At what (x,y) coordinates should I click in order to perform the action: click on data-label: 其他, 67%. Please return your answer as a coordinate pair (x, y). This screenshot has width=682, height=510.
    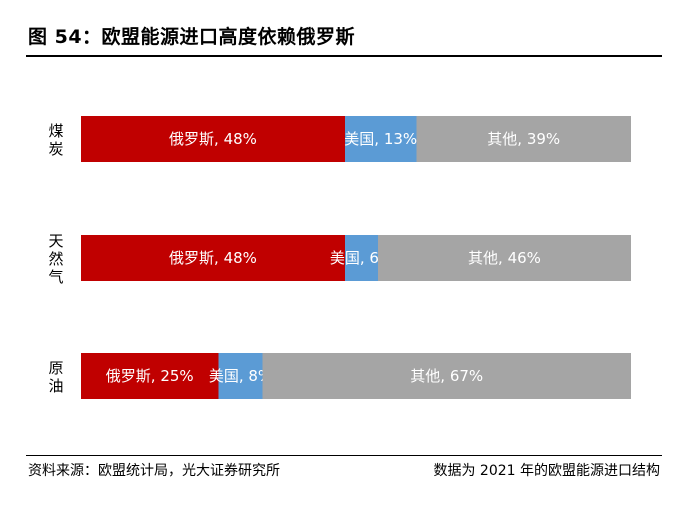
    Looking at the image, I should click on (446, 376).